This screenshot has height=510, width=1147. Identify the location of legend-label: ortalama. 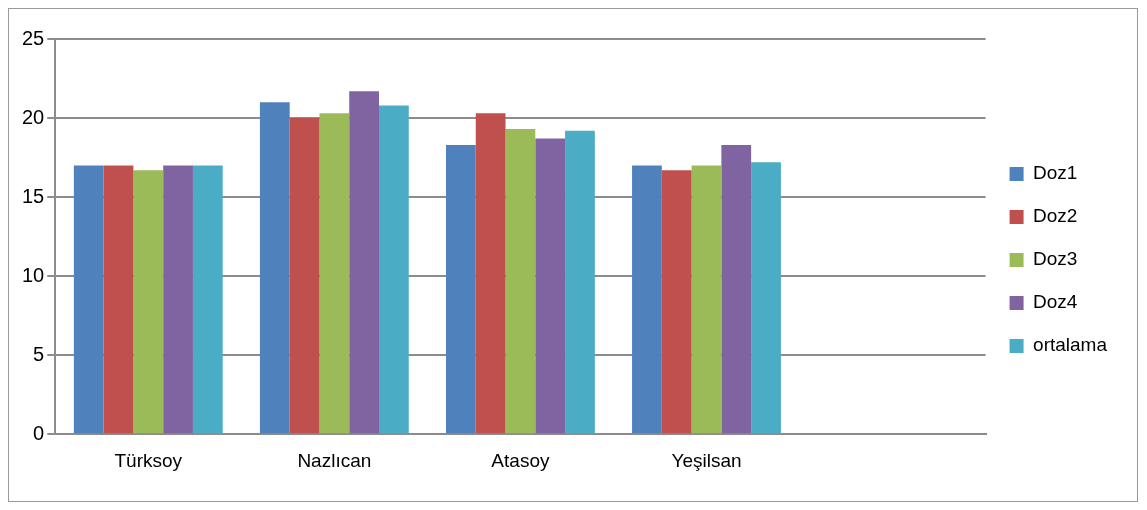
(1070, 345).